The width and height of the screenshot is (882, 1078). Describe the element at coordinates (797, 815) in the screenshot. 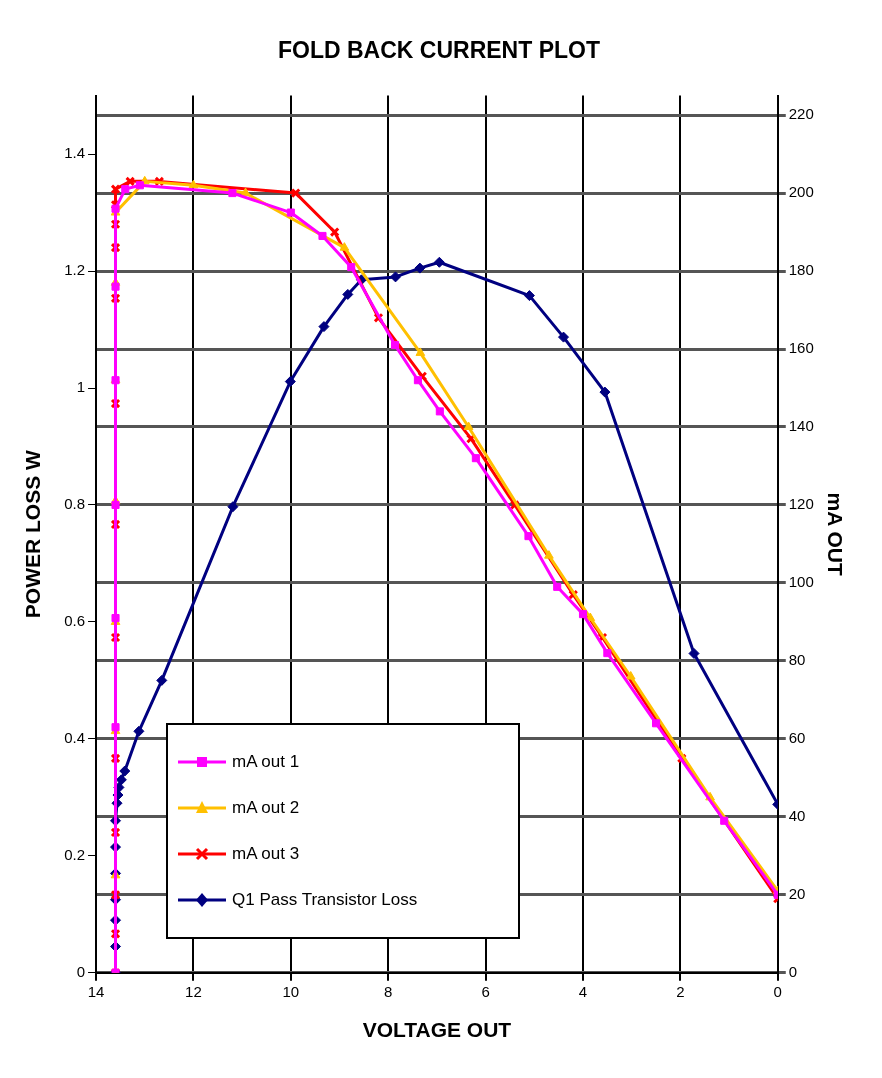

I see `y2-tick-label: 40` at that location.